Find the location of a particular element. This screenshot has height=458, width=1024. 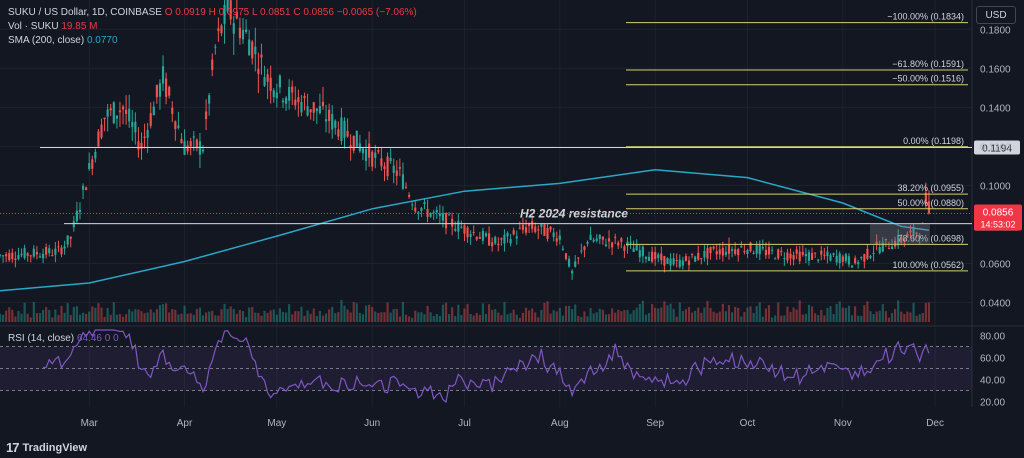

sma-value: 0.0770 is located at coordinates (102, 40).